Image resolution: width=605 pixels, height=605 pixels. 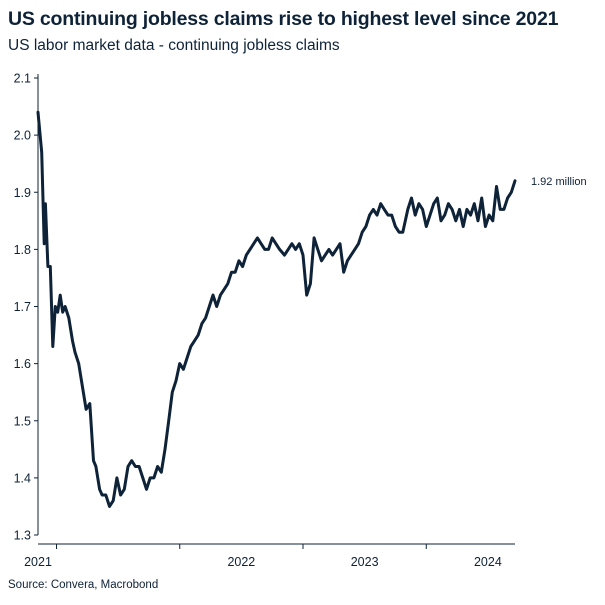 What do you see at coordinates (22, 136) in the screenshot?
I see `y-tick-label: 2.0` at bounding box center [22, 136].